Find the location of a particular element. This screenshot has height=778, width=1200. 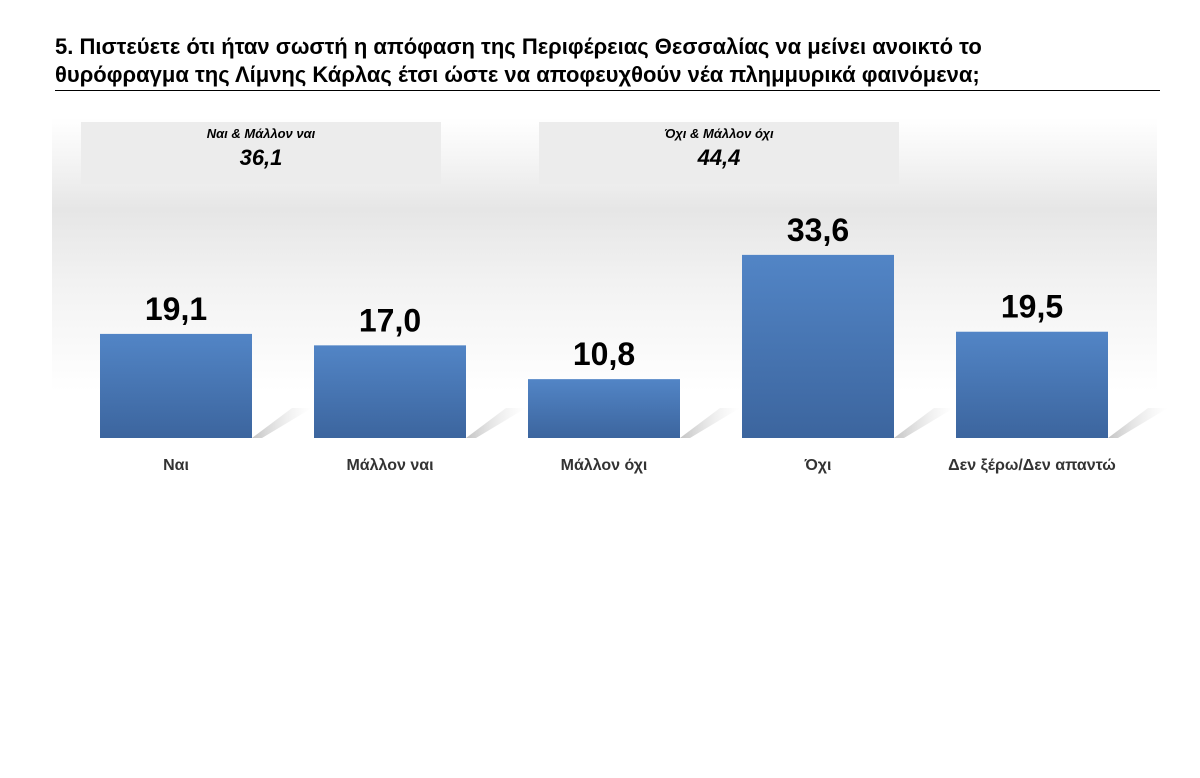

data-label: 19,1 is located at coordinates (176, 309).